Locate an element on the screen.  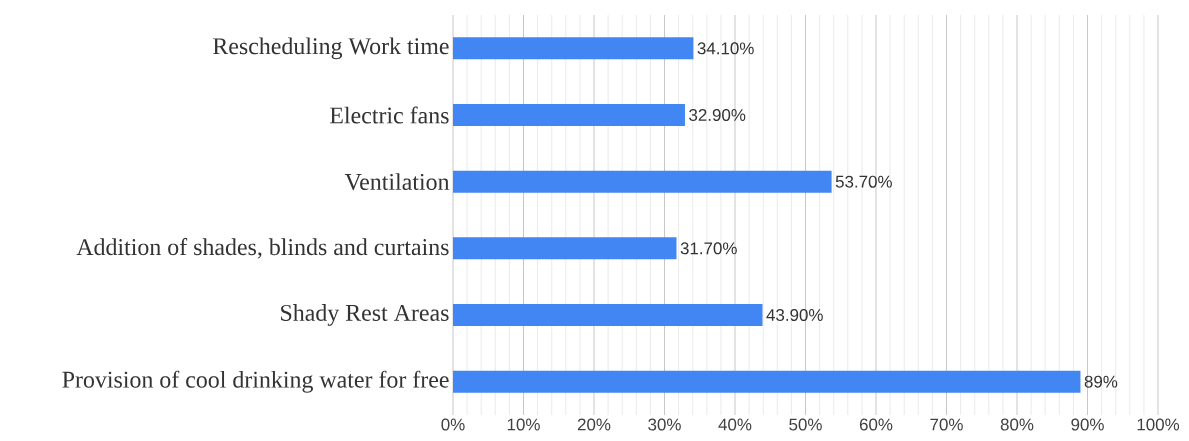
data-label: 89% is located at coordinates (1101, 381).